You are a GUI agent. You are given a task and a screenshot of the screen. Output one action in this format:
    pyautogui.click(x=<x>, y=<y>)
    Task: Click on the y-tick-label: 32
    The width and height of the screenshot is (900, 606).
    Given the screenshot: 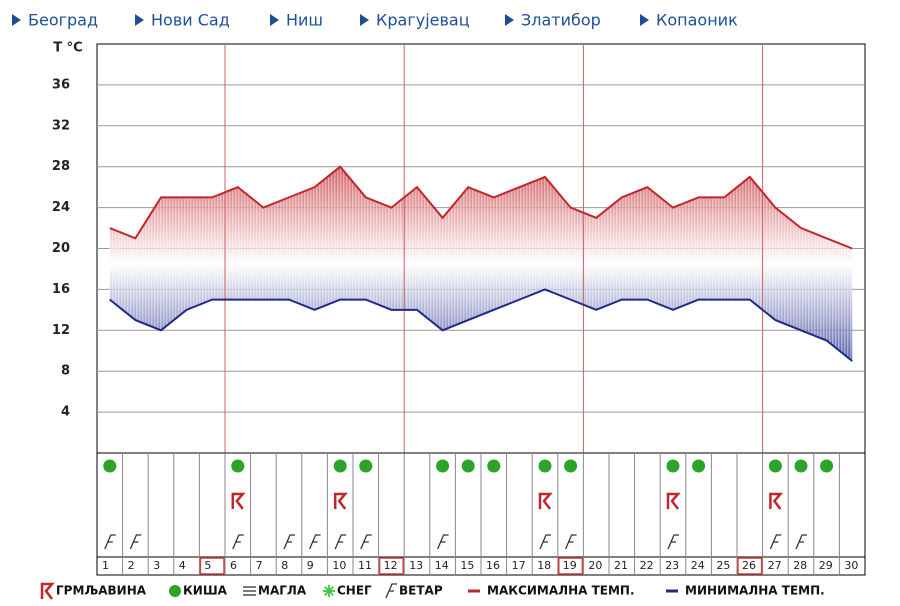 What is the action you would take?
    pyautogui.click(x=61, y=125)
    